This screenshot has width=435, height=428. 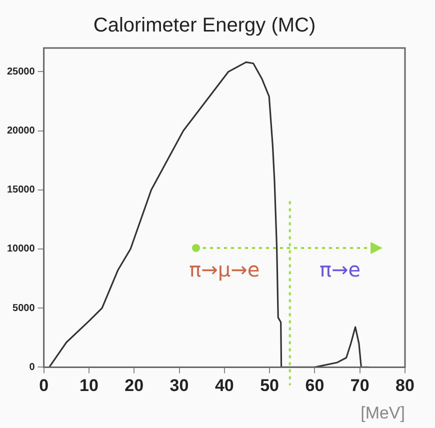 What do you see at coordinates (224, 386) in the screenshot?
I see `x-tick-label: 40` at bounding box center [224, 386].